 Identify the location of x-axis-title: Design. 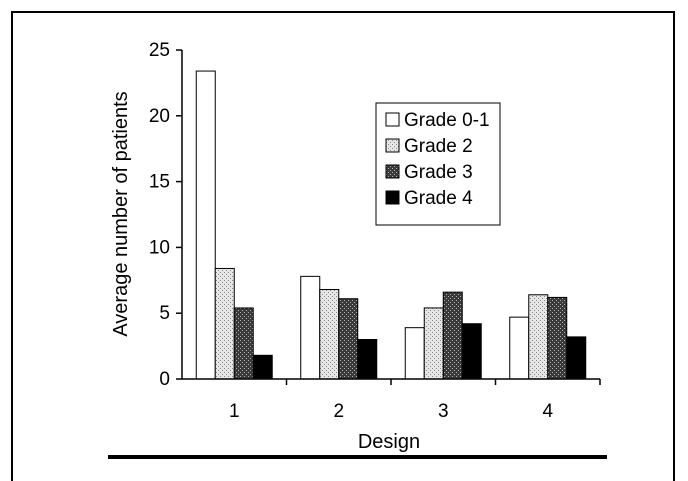
(389, 442).